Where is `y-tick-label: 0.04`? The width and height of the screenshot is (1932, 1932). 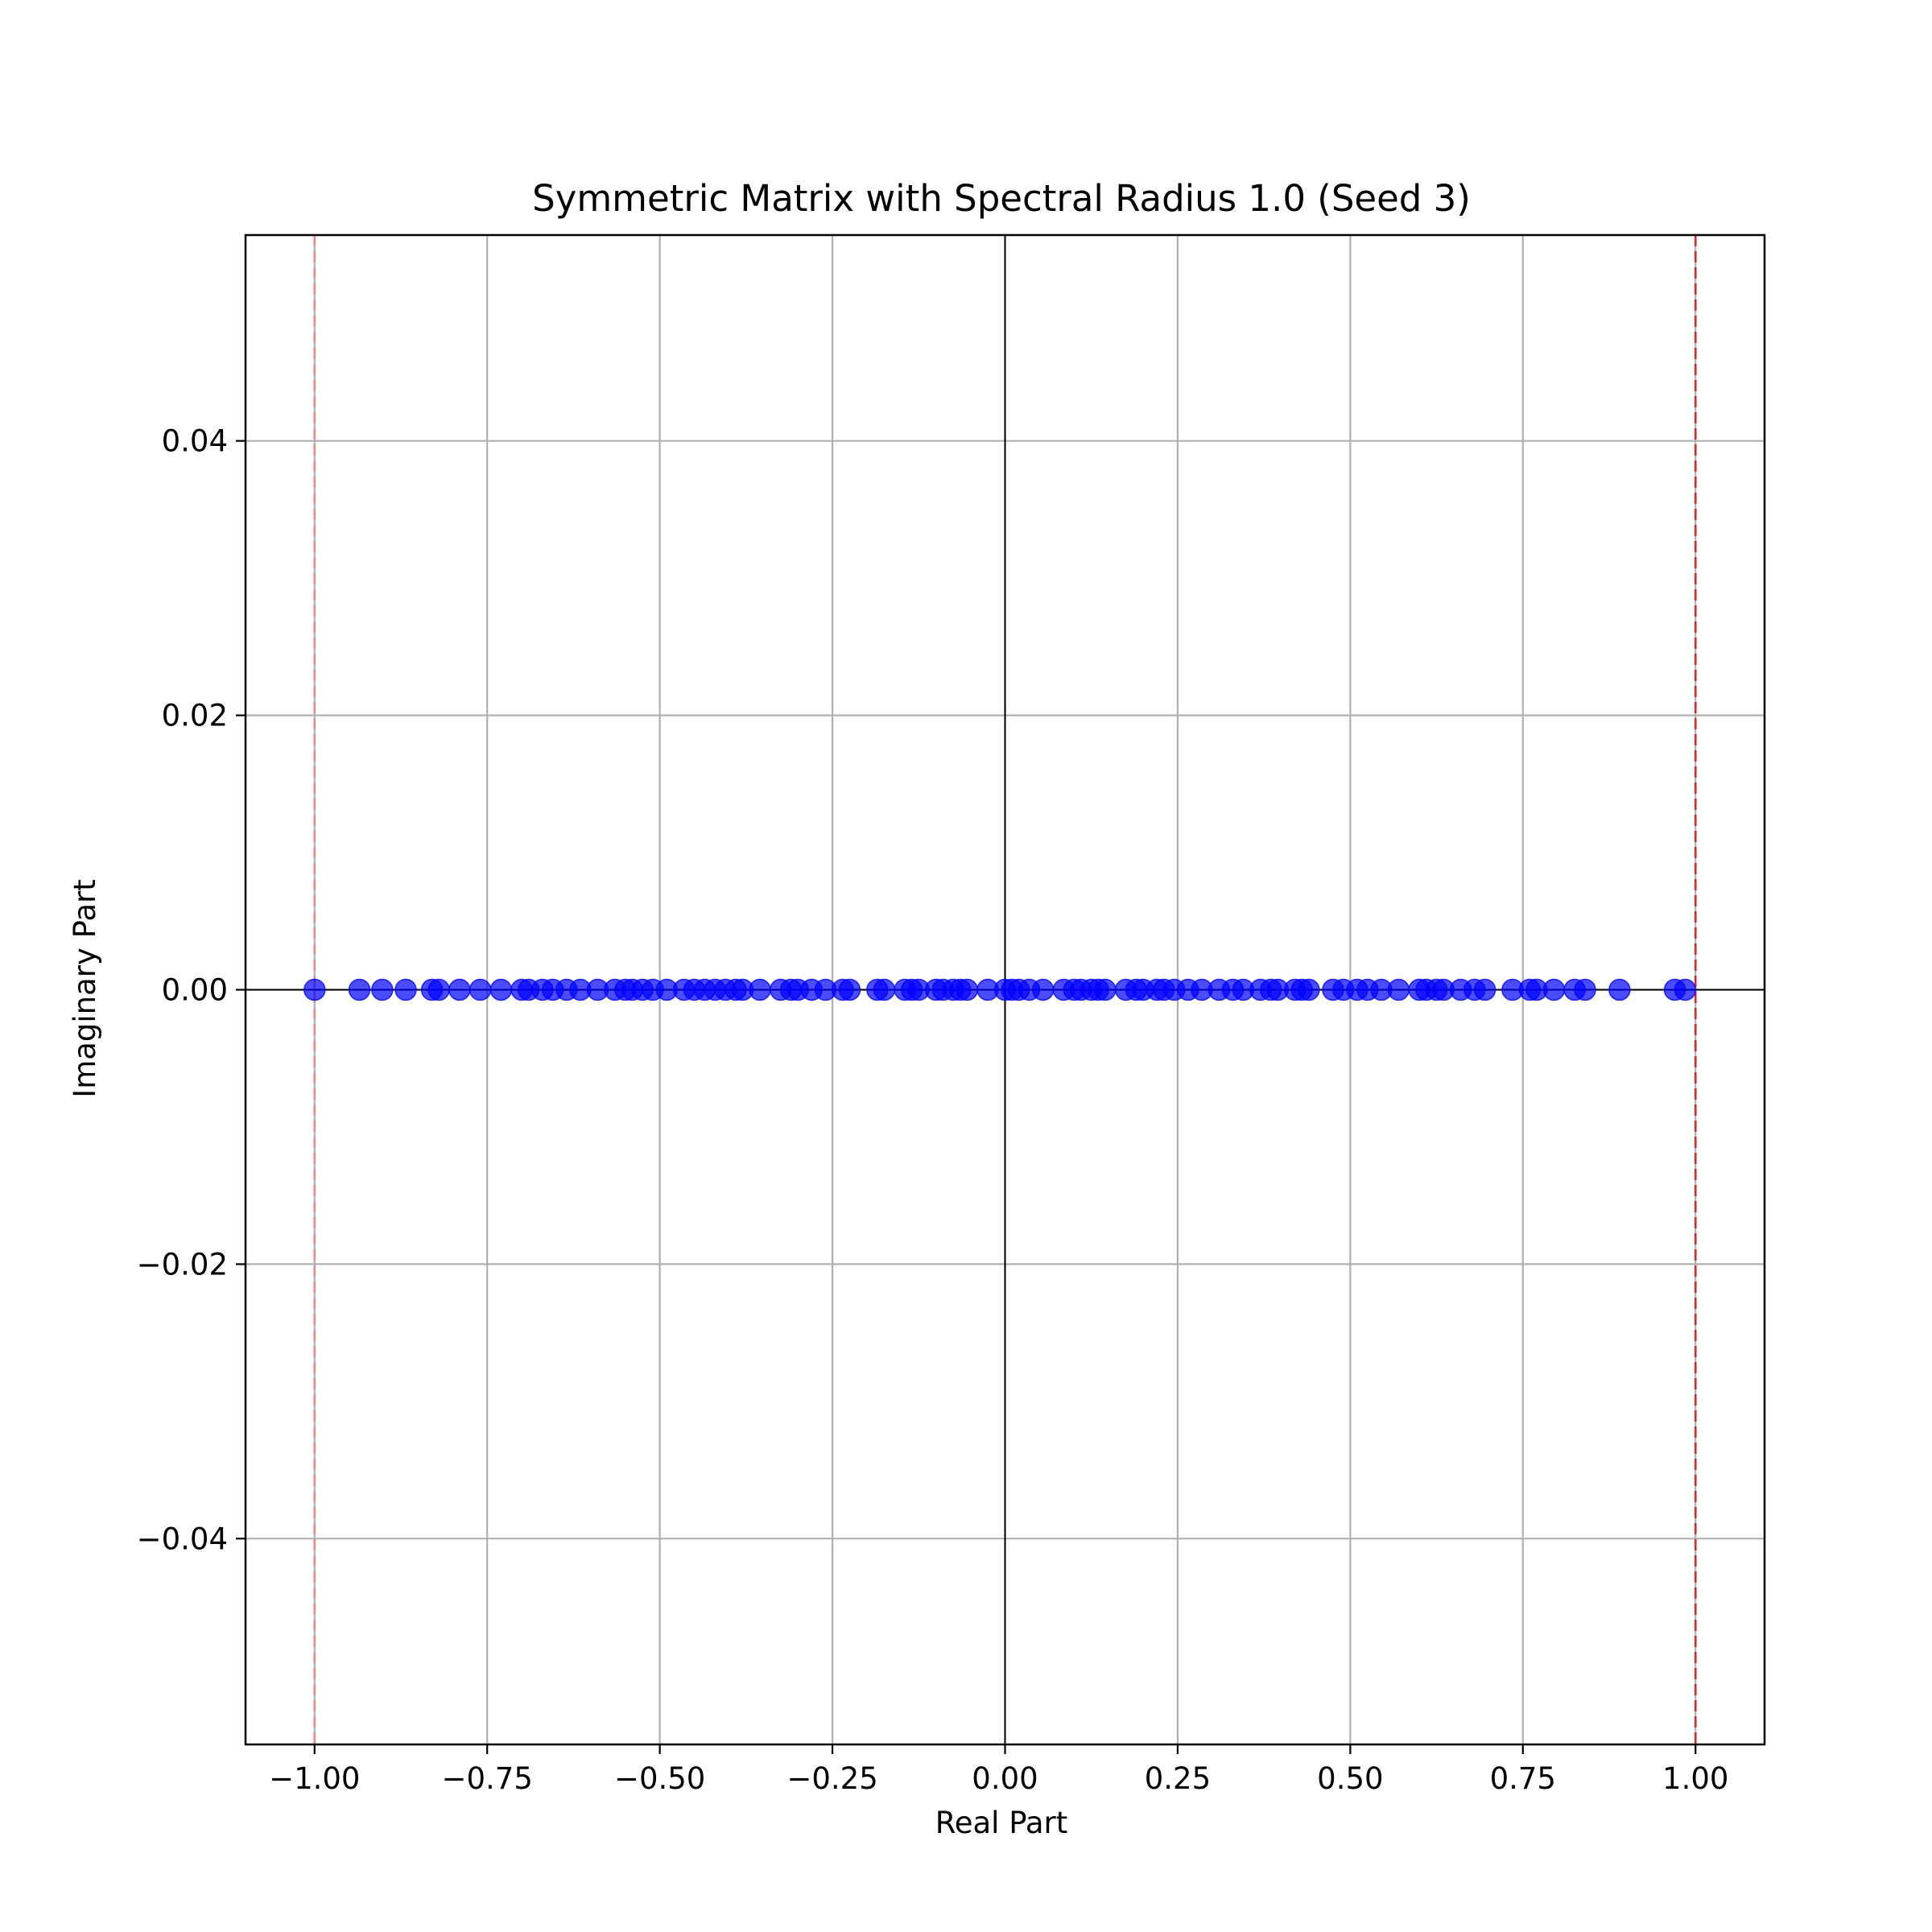
y-tick-label: 0.04 is located at coordinates (195, 442).